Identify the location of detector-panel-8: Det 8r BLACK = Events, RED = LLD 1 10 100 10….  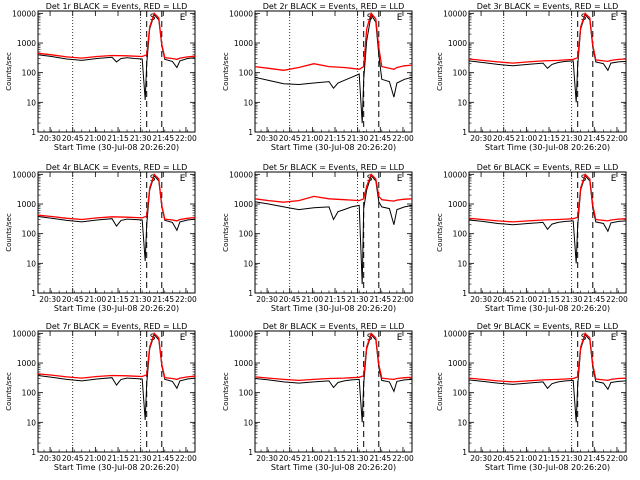
(318, 397).